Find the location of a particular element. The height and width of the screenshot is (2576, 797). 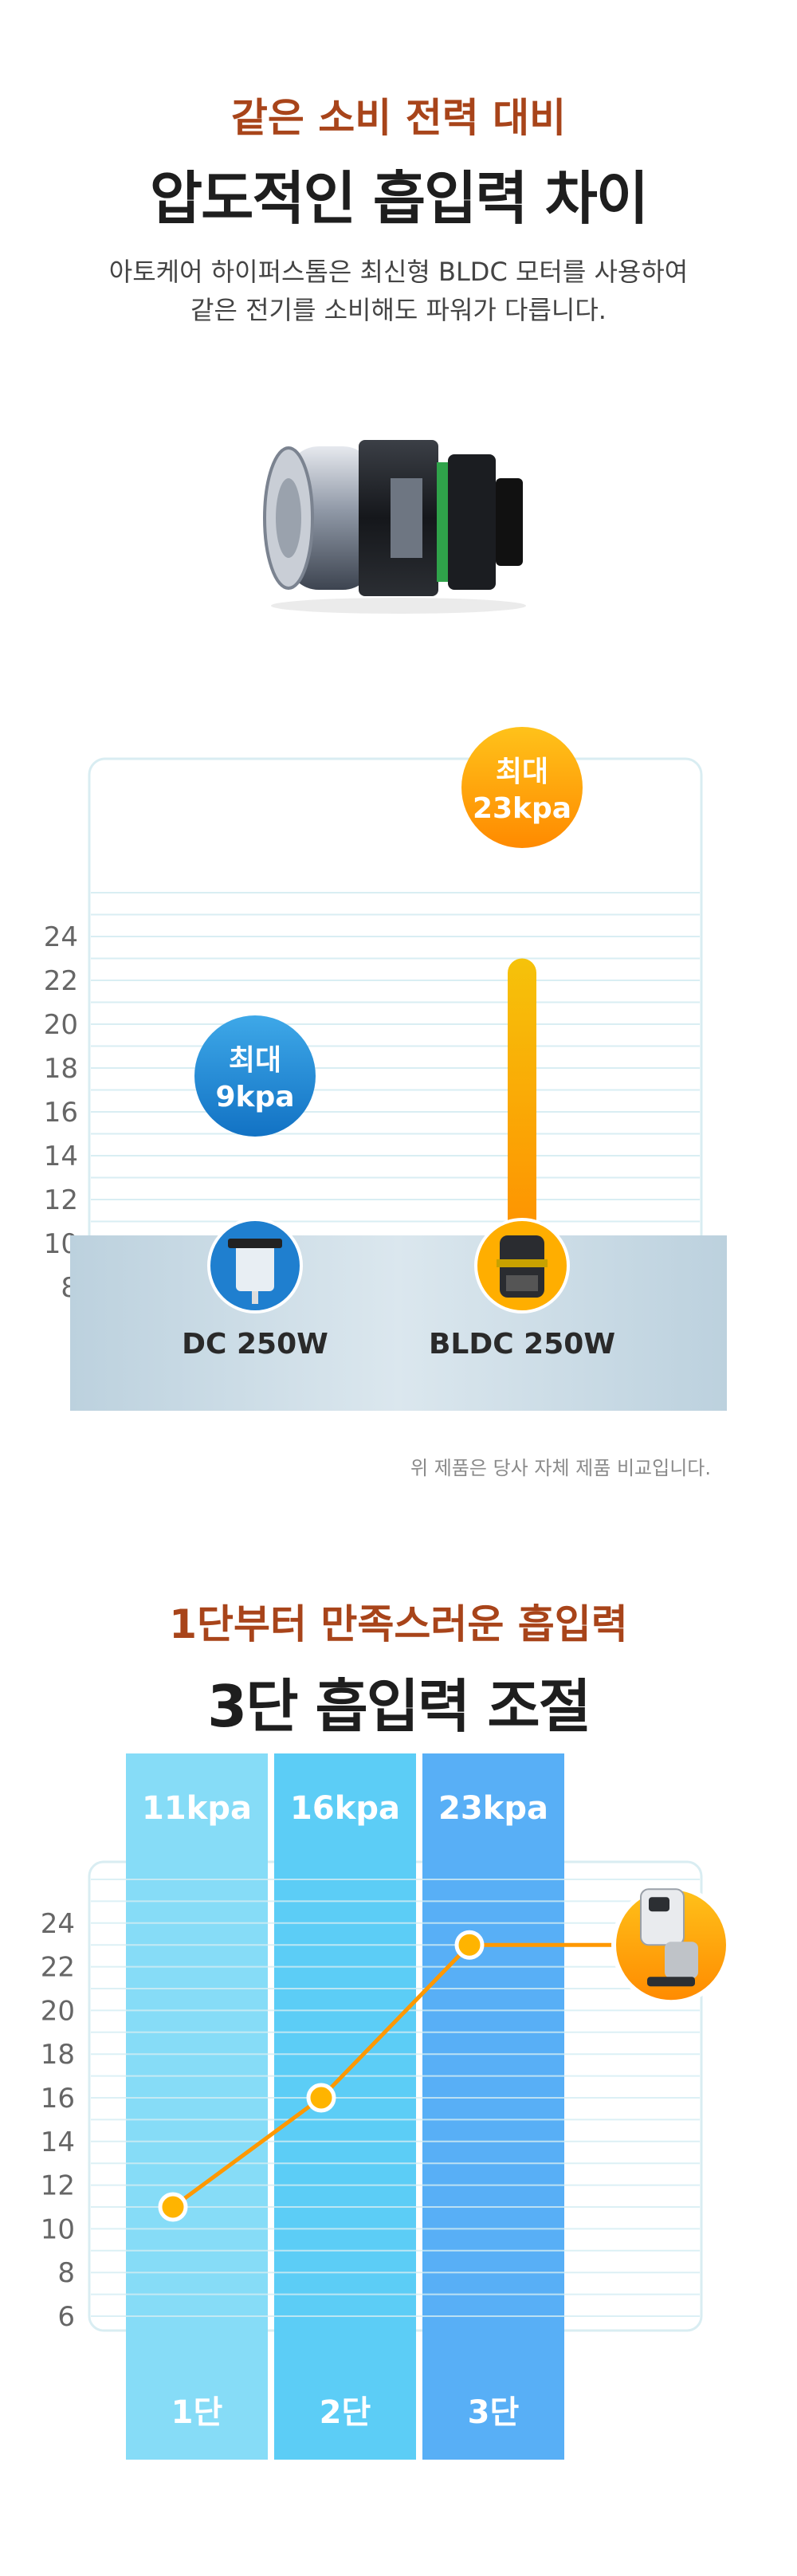

chart1-ytick-label: 24 is located at coordinates (61, 937).